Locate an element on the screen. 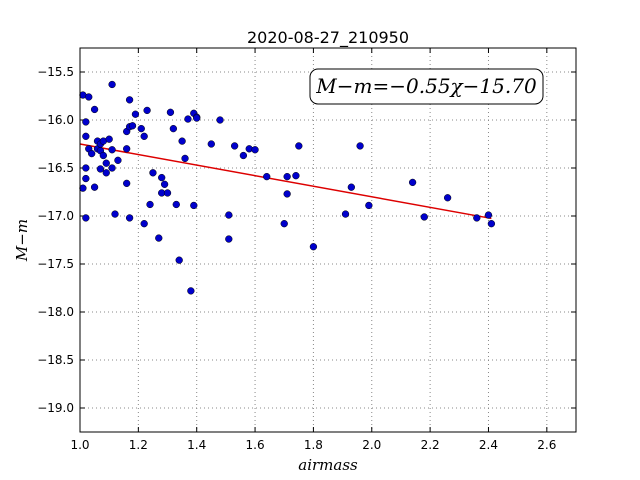 Image resolution: width=640 pixels, height=480 pixels. x-tick-label: 1.4 is located at coordinates (196, 445).